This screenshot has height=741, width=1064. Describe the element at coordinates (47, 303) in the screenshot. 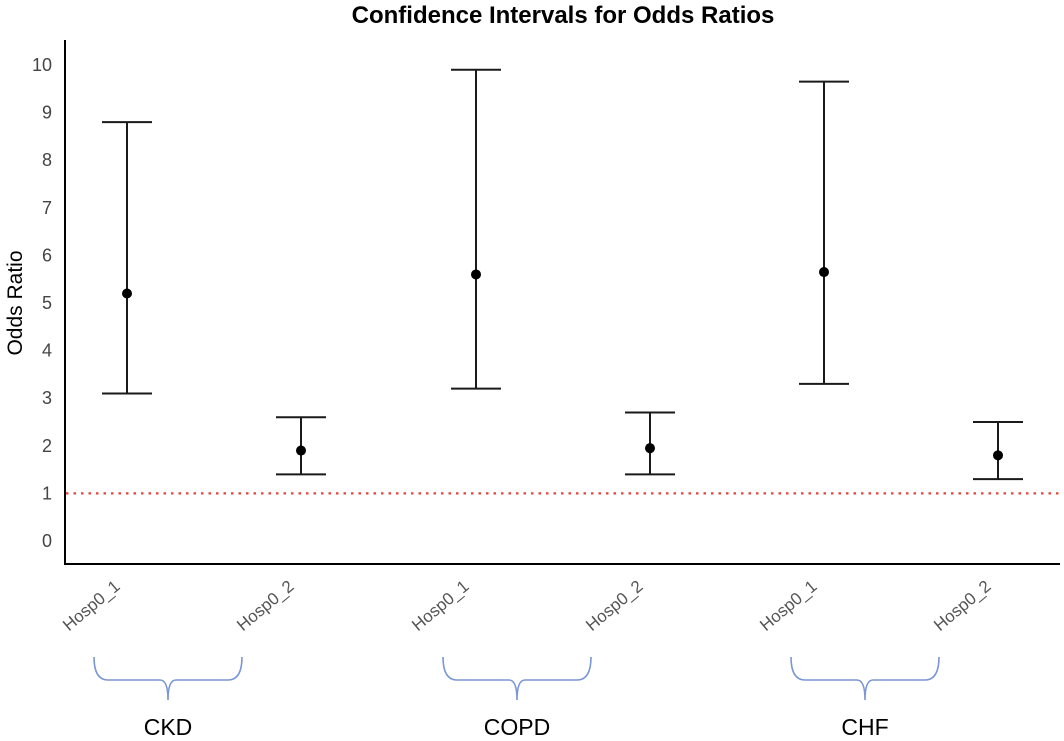

I see `y-tick-label: 5` at that location.